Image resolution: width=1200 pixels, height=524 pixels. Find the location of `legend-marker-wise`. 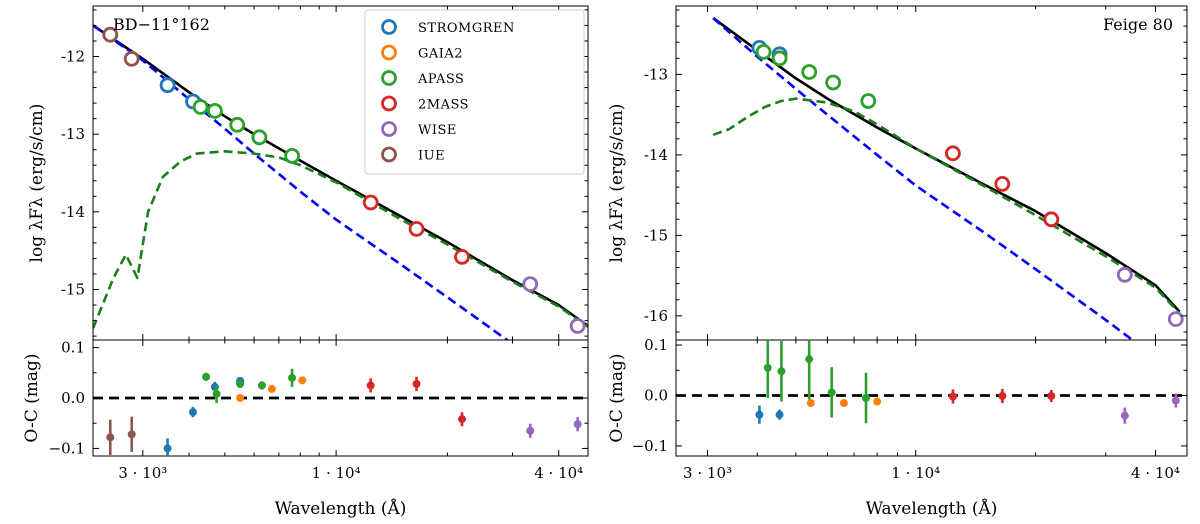

legend-marker-wise is located at coordinates (389, 129).